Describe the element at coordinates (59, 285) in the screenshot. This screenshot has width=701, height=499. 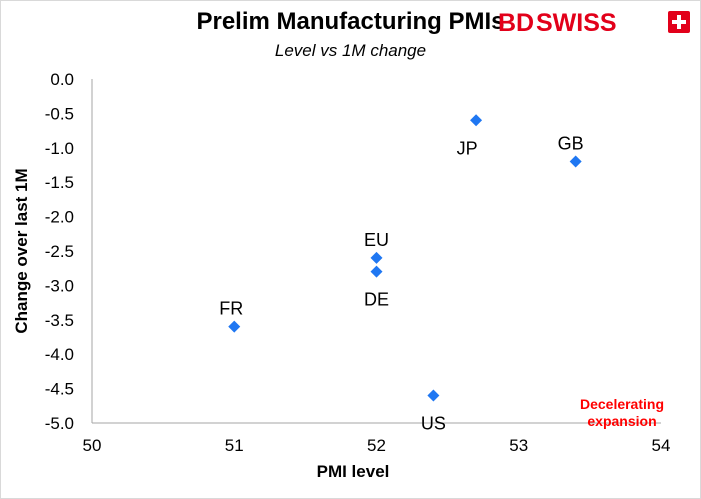
I see `y-tick-label: -3.0` at that location.